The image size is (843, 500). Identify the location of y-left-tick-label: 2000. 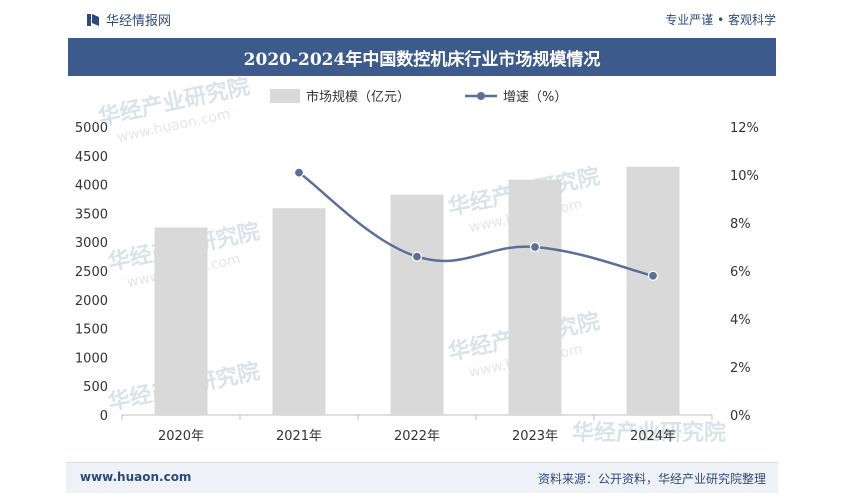
(91, 301).